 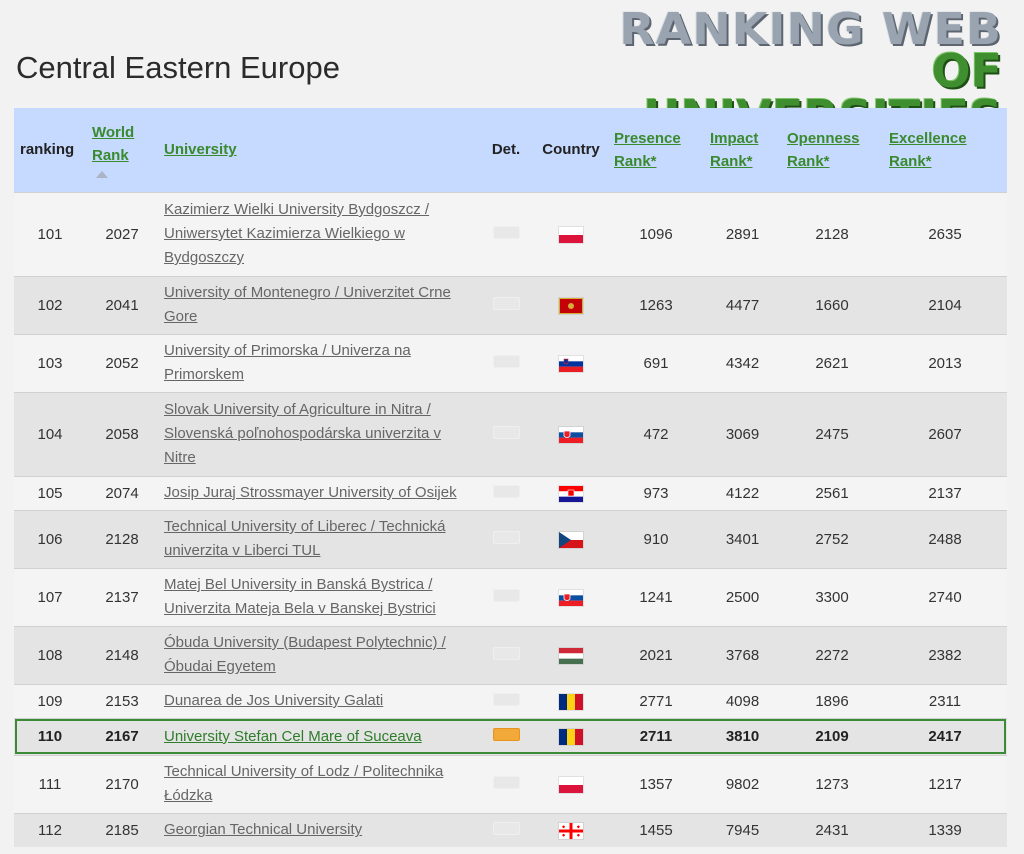 What do you see at coordinates (810, 29) in the screenshot?
I see `logo-line-1: RANKING WEB` at bounding box center [810, 29].